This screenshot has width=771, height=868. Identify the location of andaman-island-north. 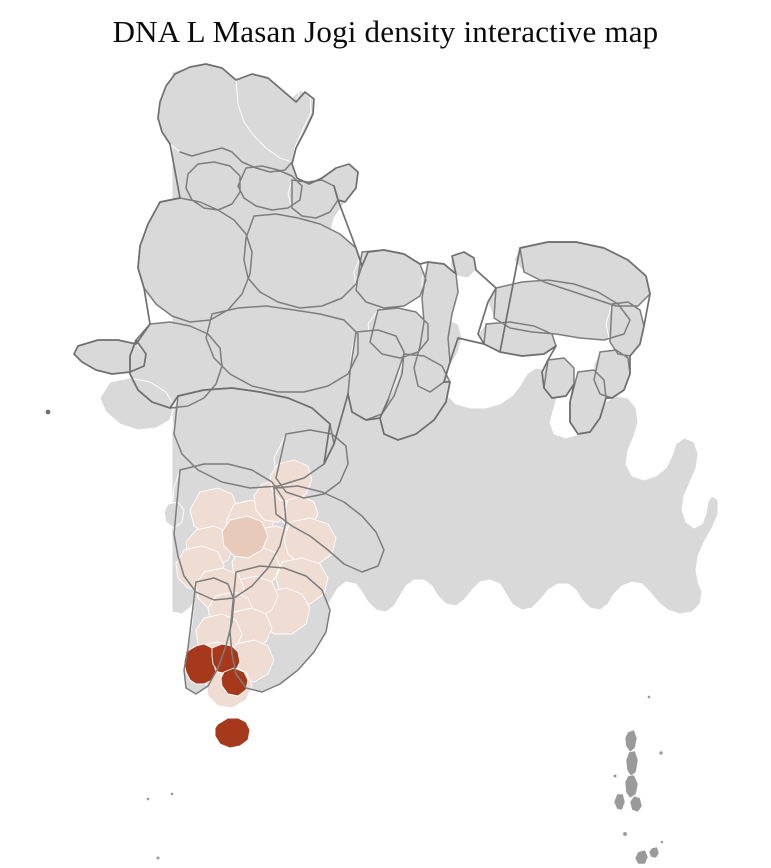
(631, 741).